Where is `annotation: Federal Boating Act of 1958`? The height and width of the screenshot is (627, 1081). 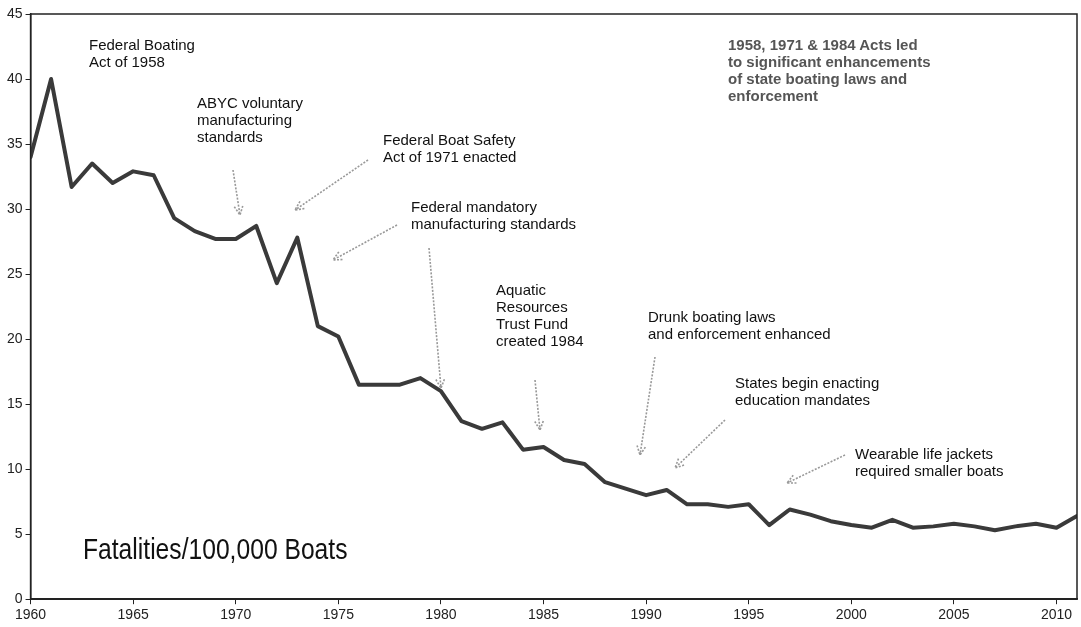
annotation: Federal Boating Act of 1958 is located at coordinates (142, 53).